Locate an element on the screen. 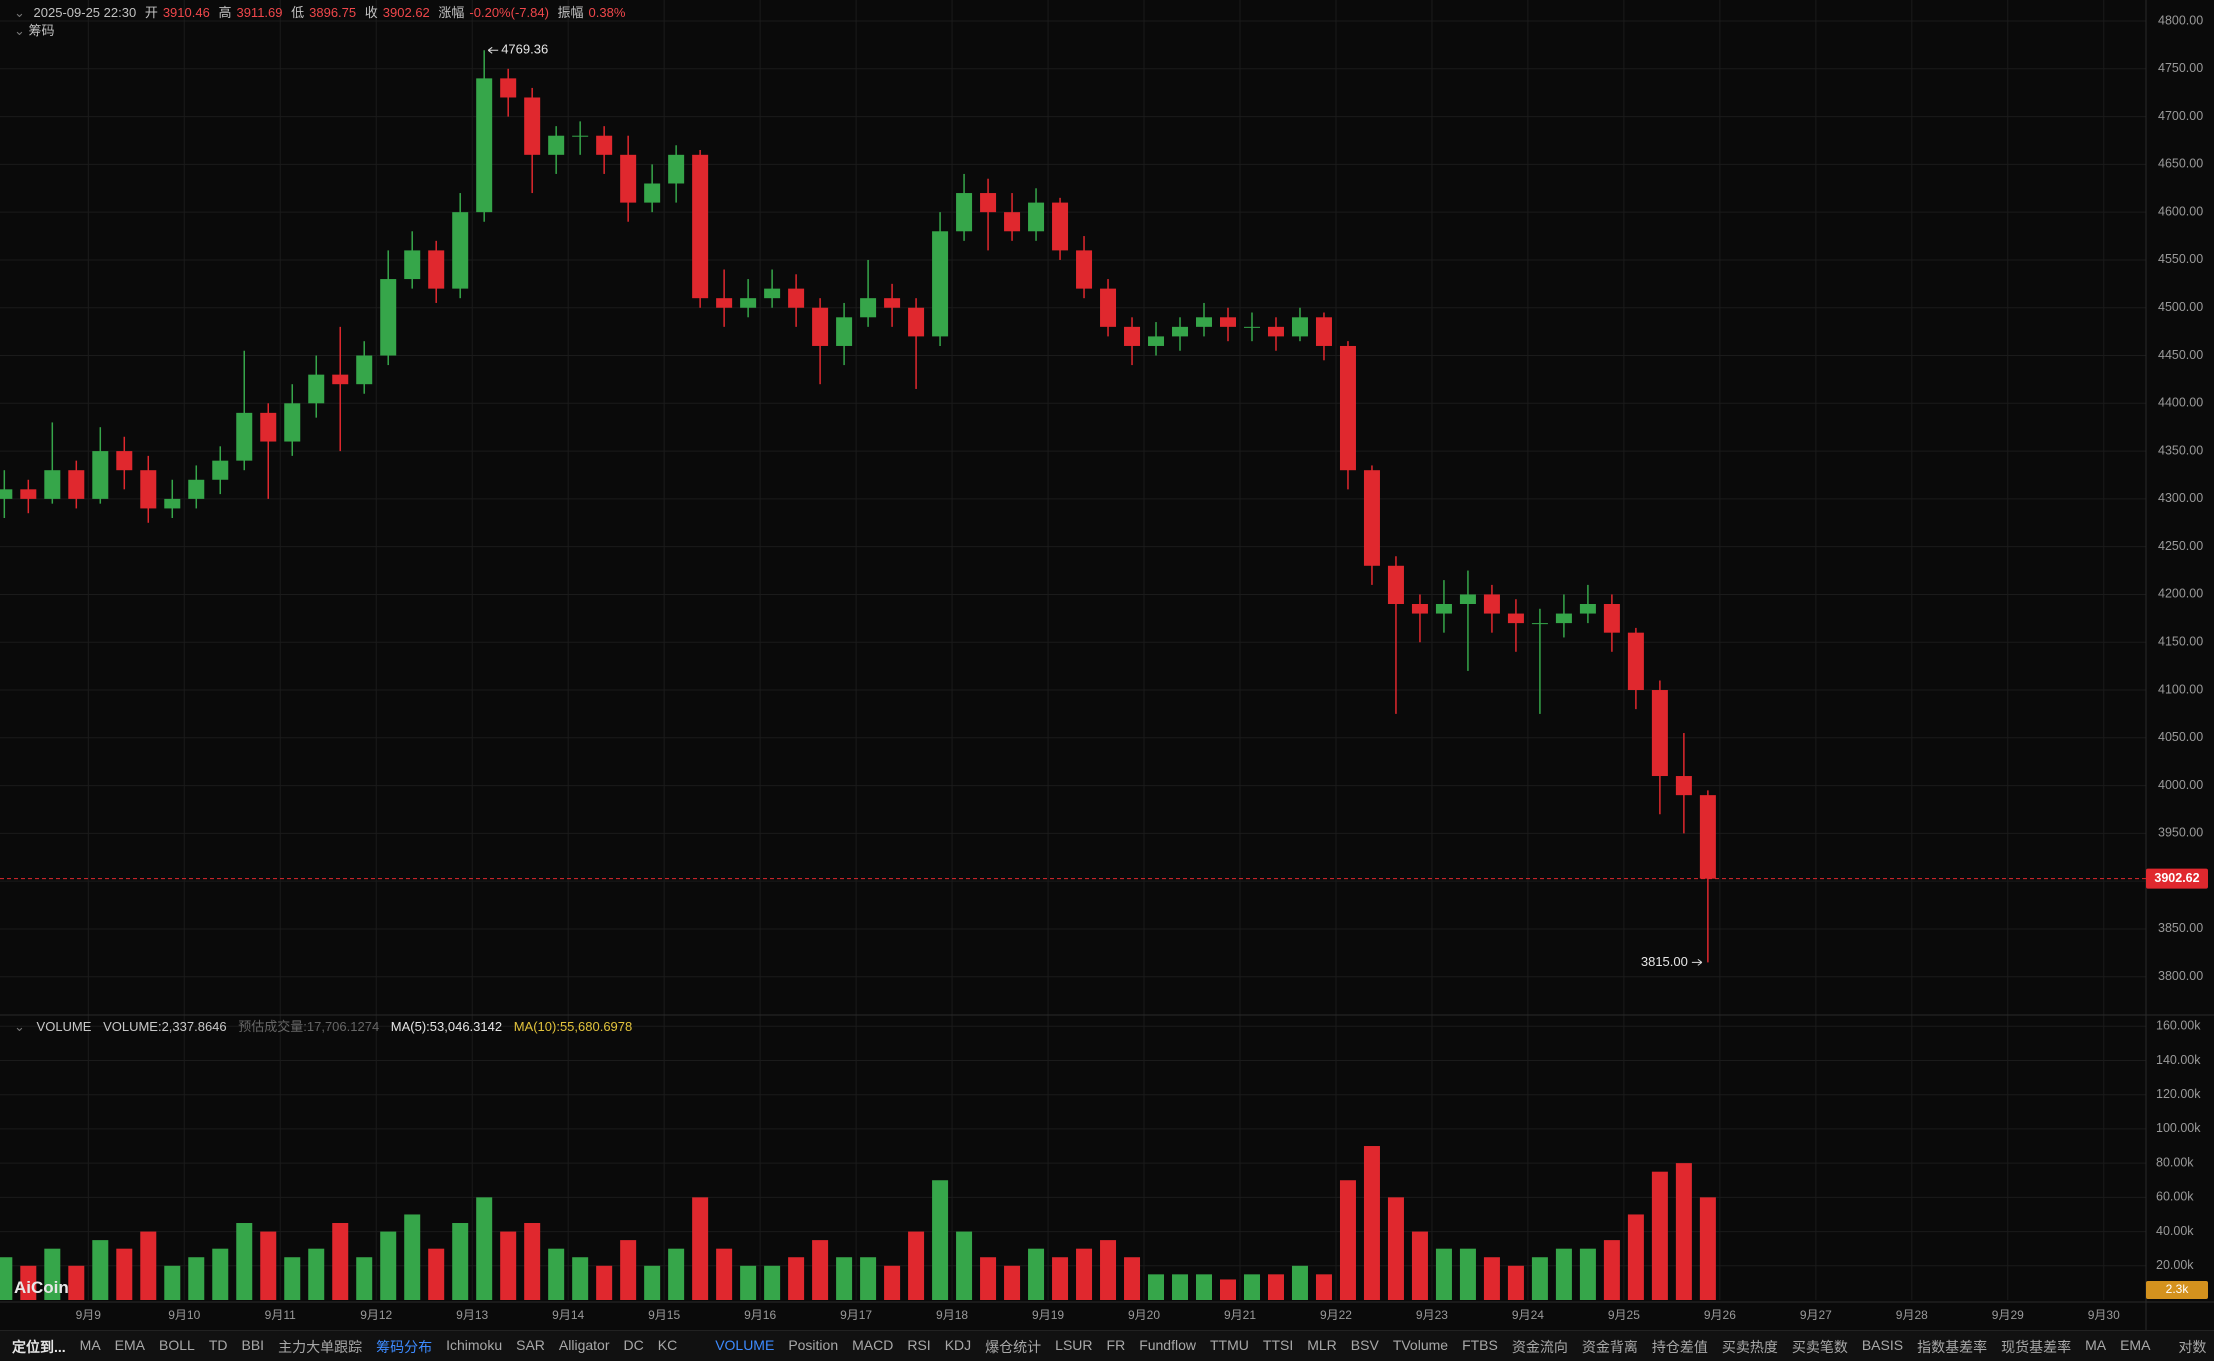 The image size is (2214, 1361). indicator-button: 爆仓统计 is located at coordinates (1013, 1346).